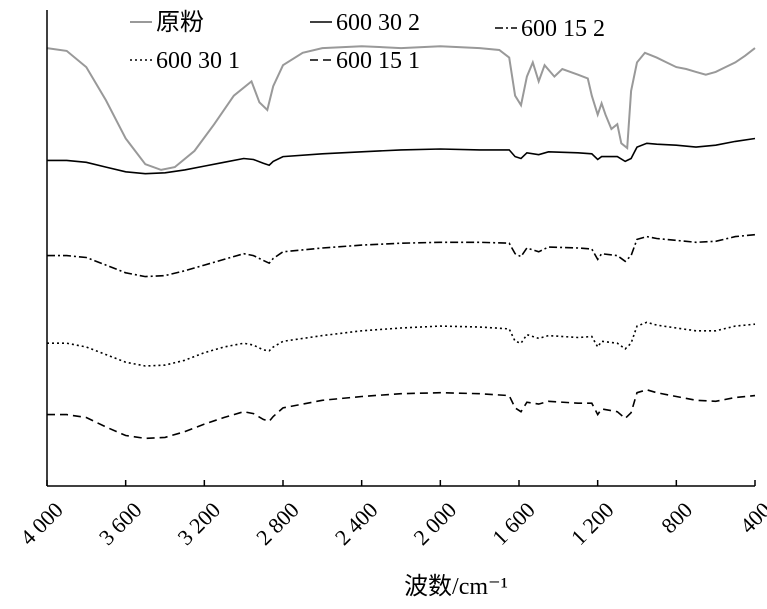 This screenshot has height=609, width=767. What do you see at coordinates (563, 29) in the screenshot?
I see `legend-label-3: 600 15 2` at bounding box center [563, 29].